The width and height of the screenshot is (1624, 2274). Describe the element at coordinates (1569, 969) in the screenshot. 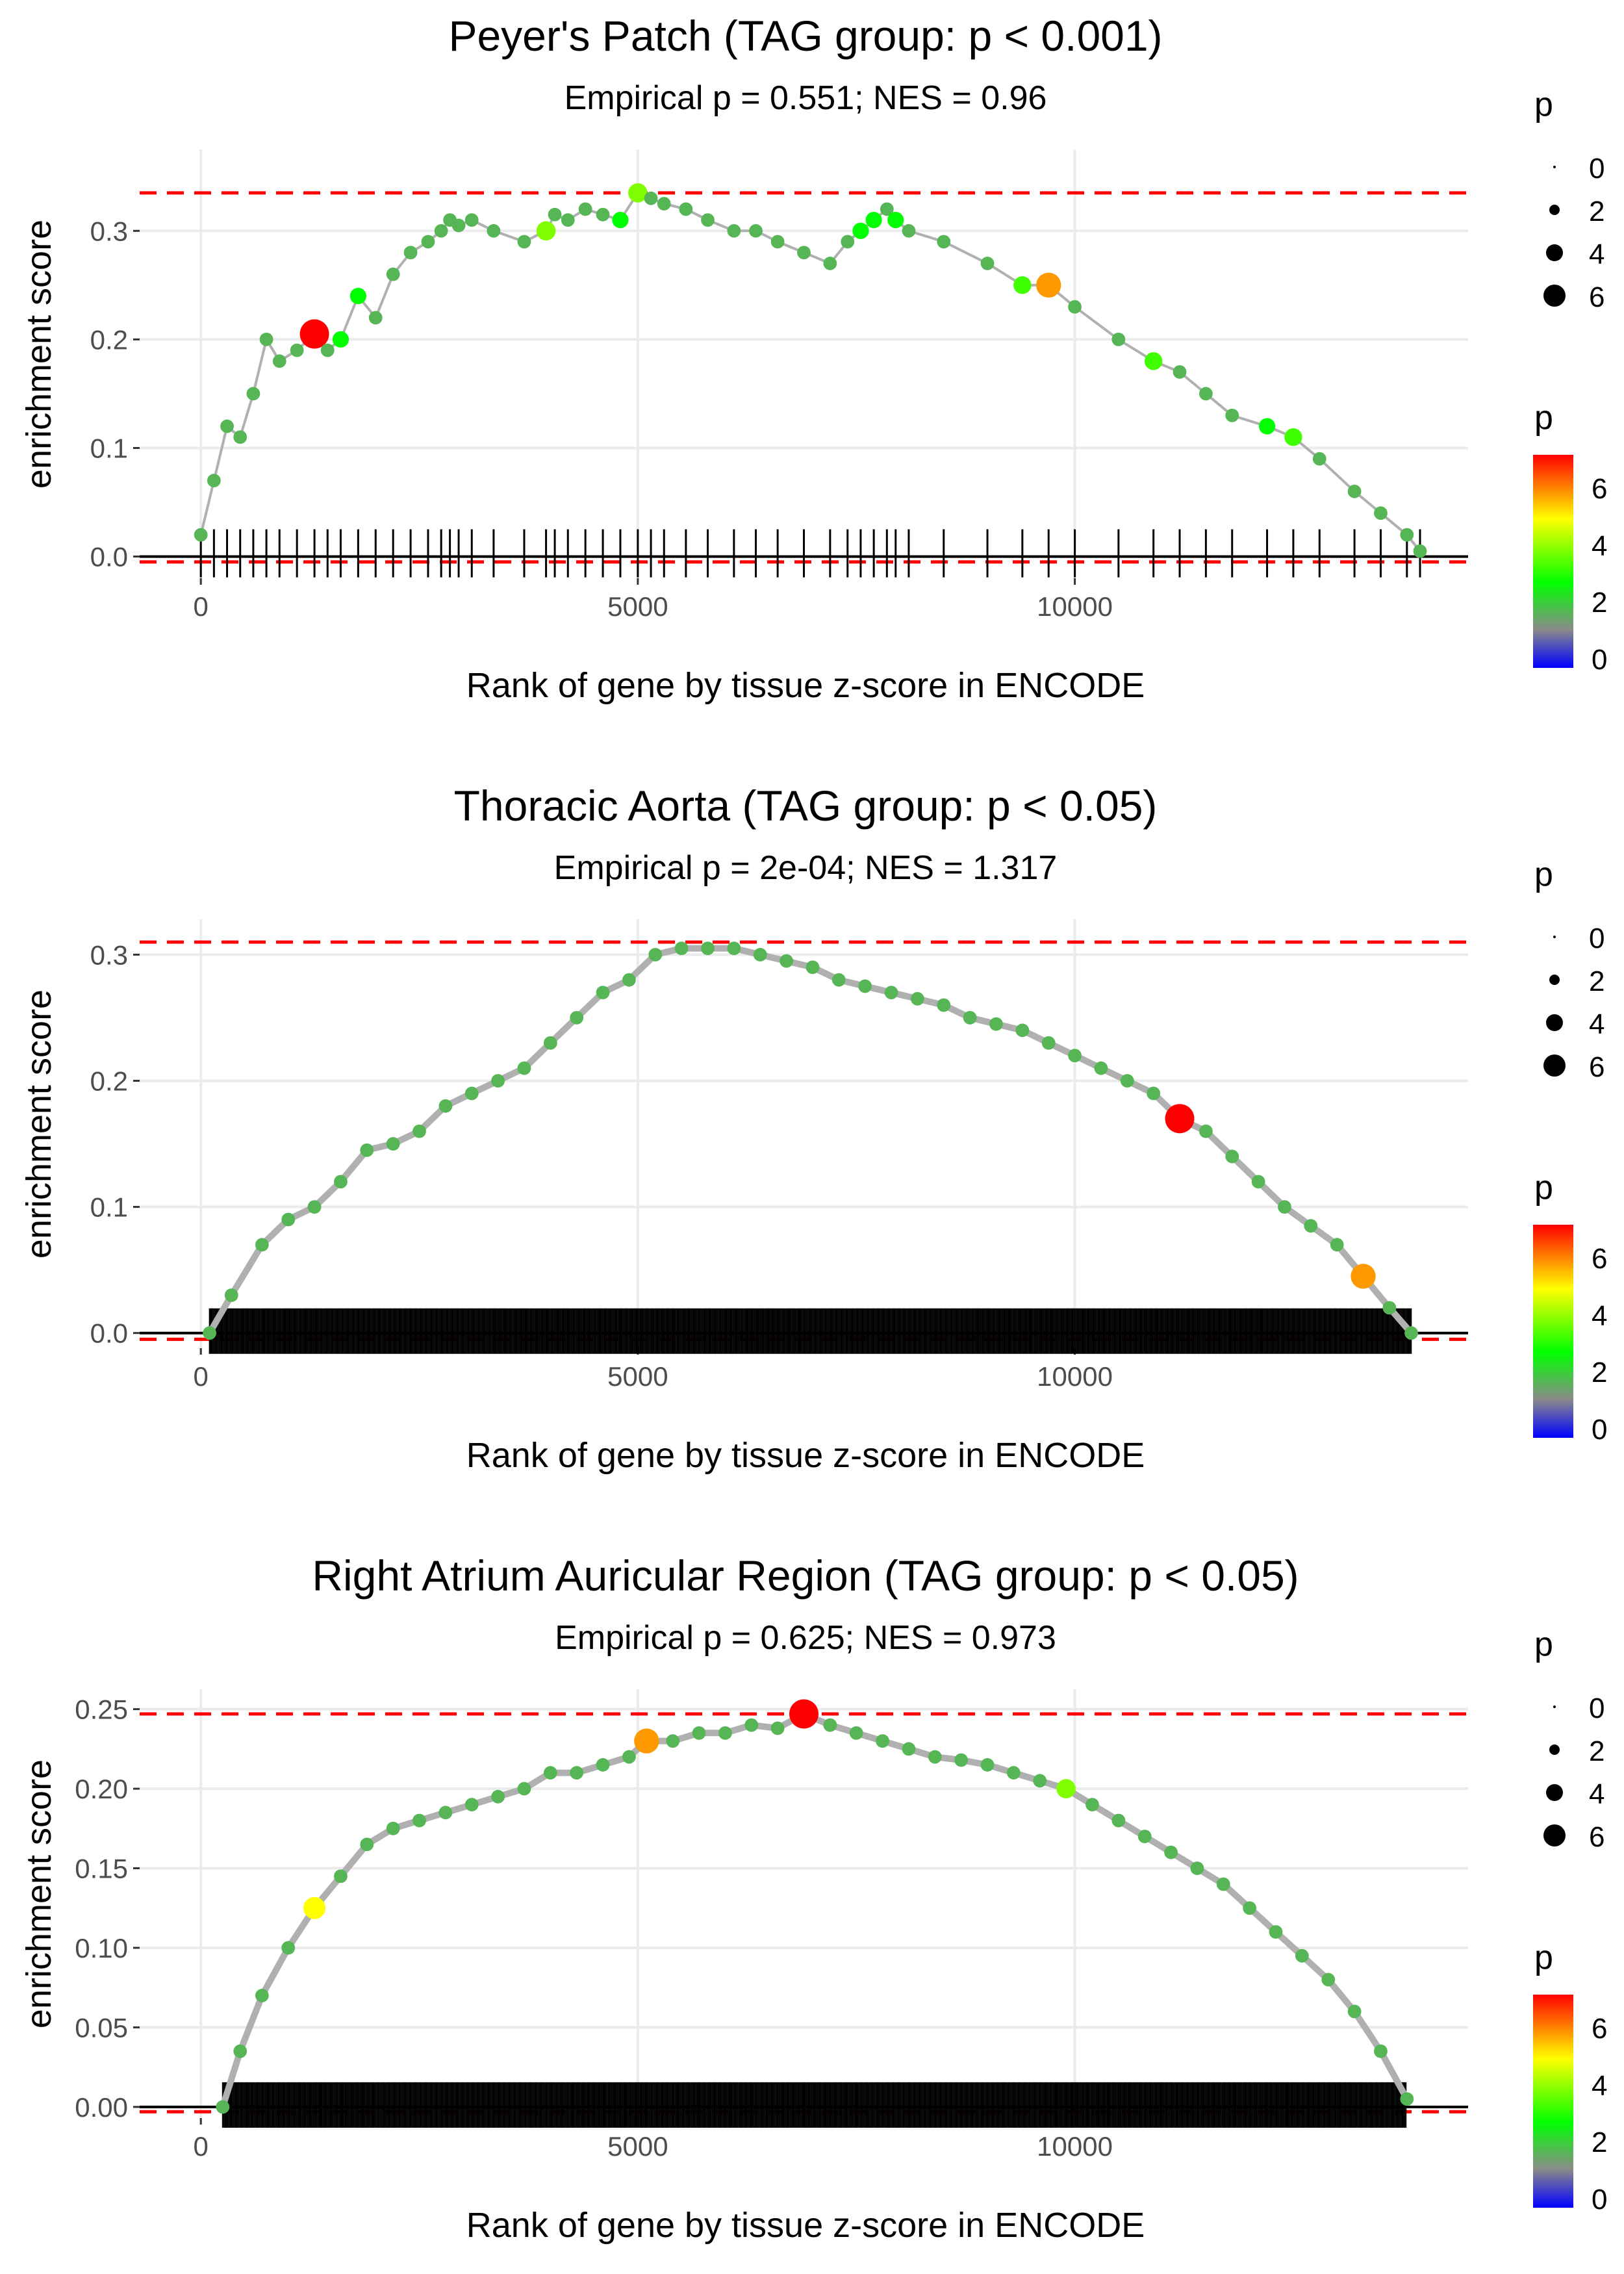

I see `size-legend: p 0 2 4 6` at that location.